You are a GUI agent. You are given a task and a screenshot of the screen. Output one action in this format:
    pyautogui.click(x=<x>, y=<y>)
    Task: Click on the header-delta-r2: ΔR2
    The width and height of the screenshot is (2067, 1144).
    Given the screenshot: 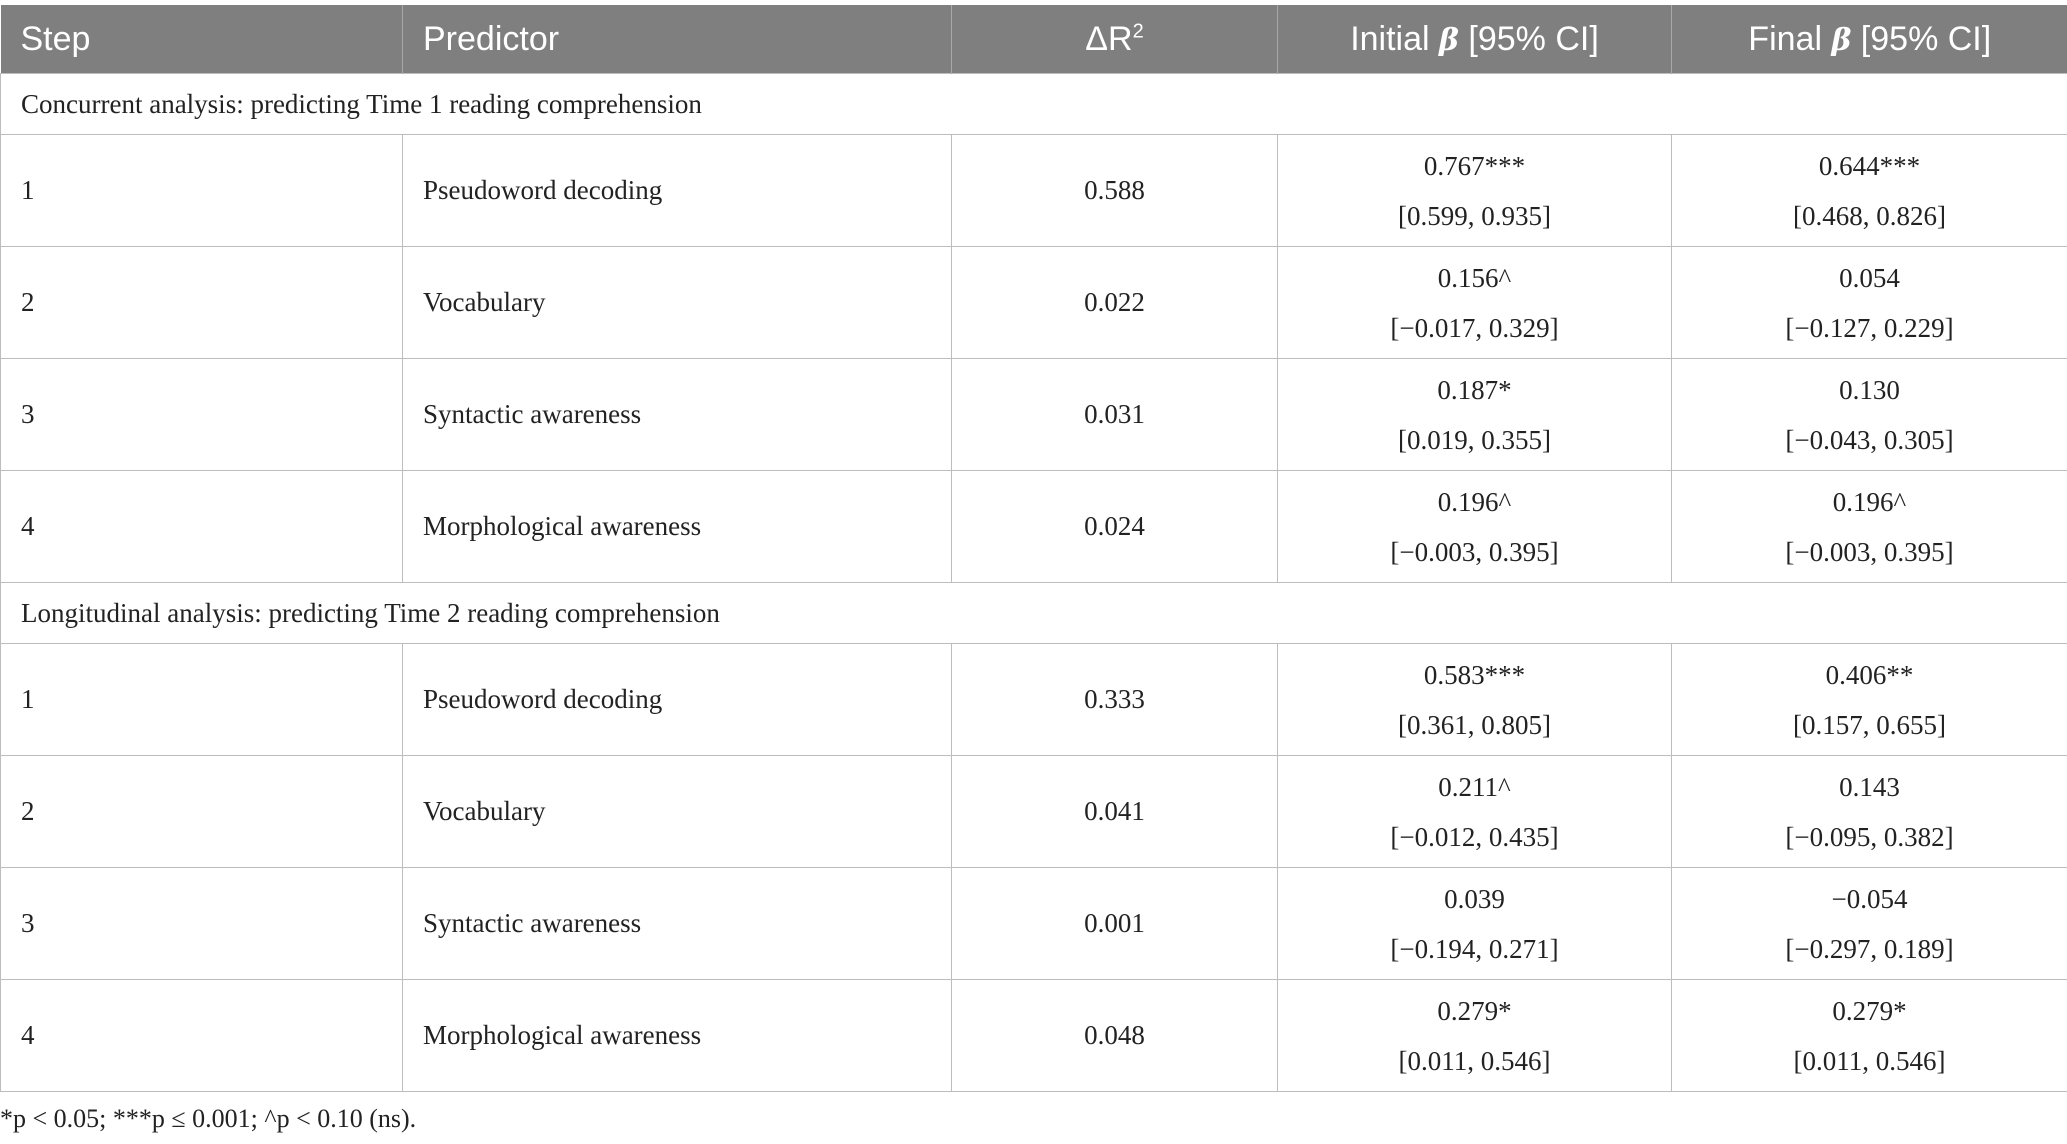 What is the action you would take?
    pyautogui.click(x=1114, y=39)
    